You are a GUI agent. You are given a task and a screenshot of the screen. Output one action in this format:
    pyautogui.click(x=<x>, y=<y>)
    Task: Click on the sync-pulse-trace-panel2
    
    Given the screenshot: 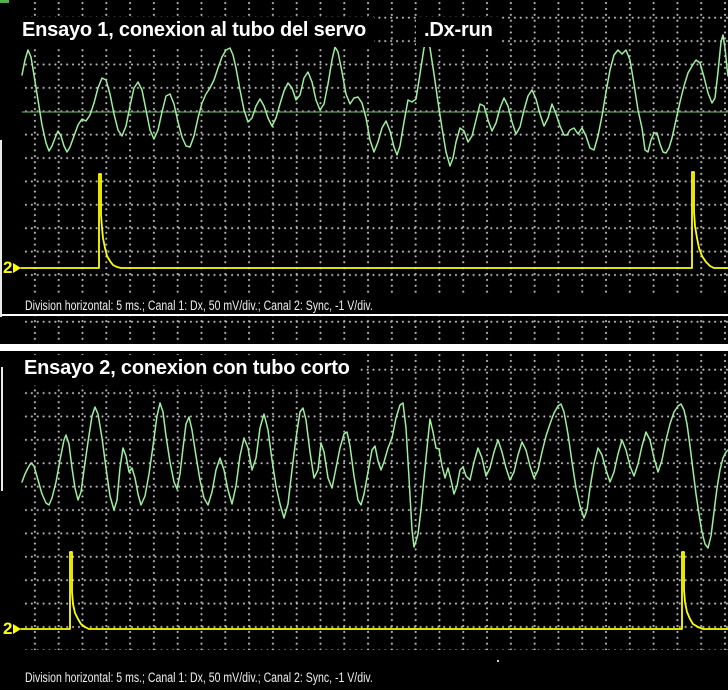 What is the action you would take?
    pyautogui.click(x=374, y=590)
    